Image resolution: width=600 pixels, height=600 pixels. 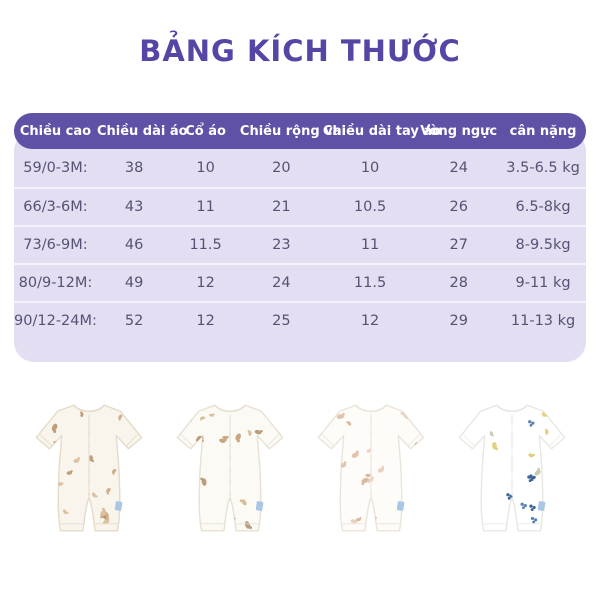 I want to click on value-cell: 52, so click(x=134, y=321).